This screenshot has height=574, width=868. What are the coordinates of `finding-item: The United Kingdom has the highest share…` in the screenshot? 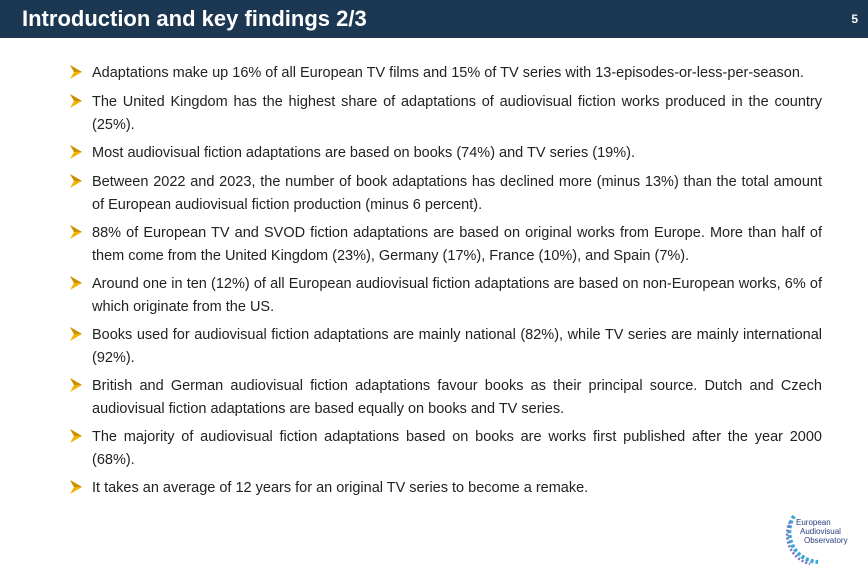 It's located at (445, 114).